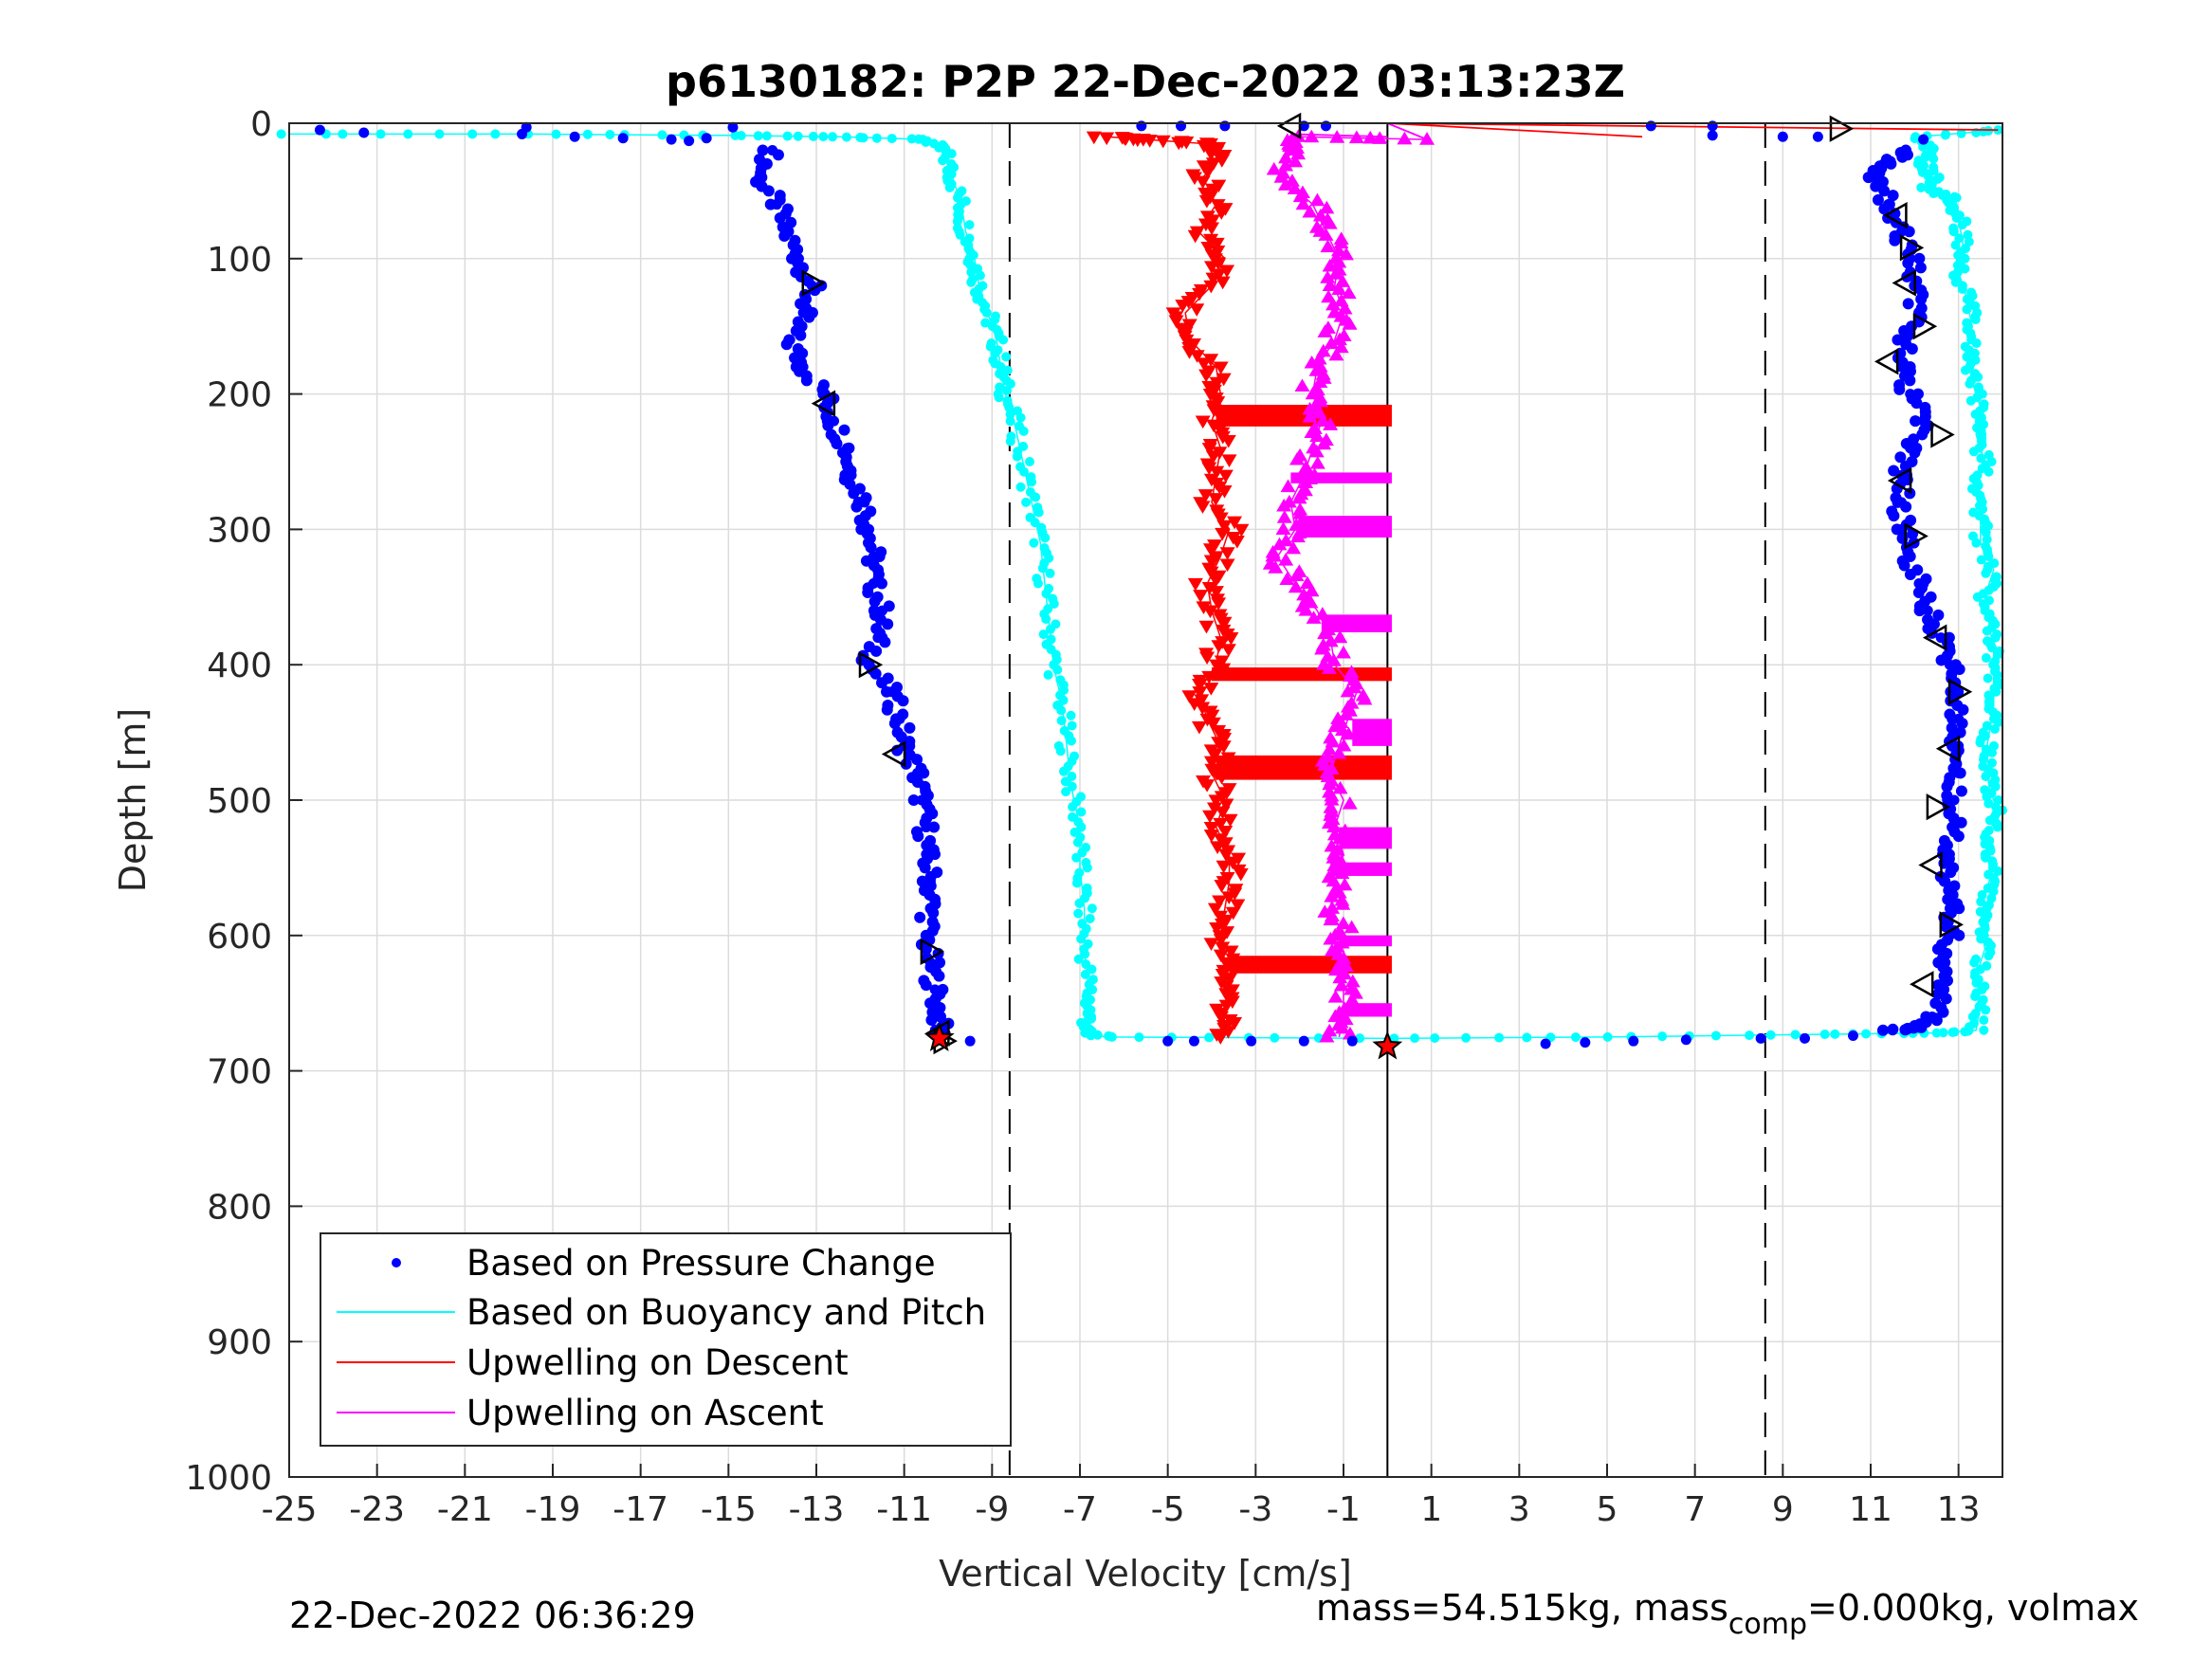 The height and width of the screenshot is (1659, 2212). What do you see at coordinates (1783, 1509) in the screenshot?
I see `x-tick-label: 9` at bounding box center [1783, 1509].